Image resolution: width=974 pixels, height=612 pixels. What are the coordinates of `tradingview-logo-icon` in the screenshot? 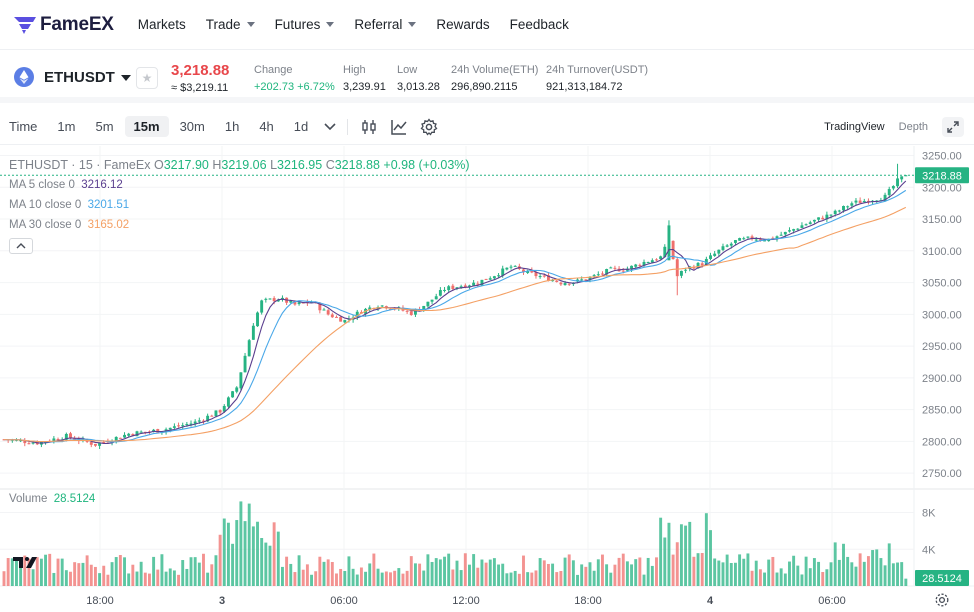 It's located at (25, 562).